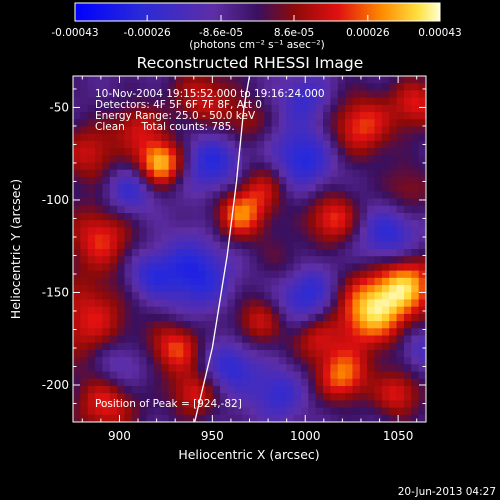  What do you see at coordinates (250, 63) in the screenshot?
I see `chart-title: Reconstructed RHESSI Image` at bounding box center [250, 63].